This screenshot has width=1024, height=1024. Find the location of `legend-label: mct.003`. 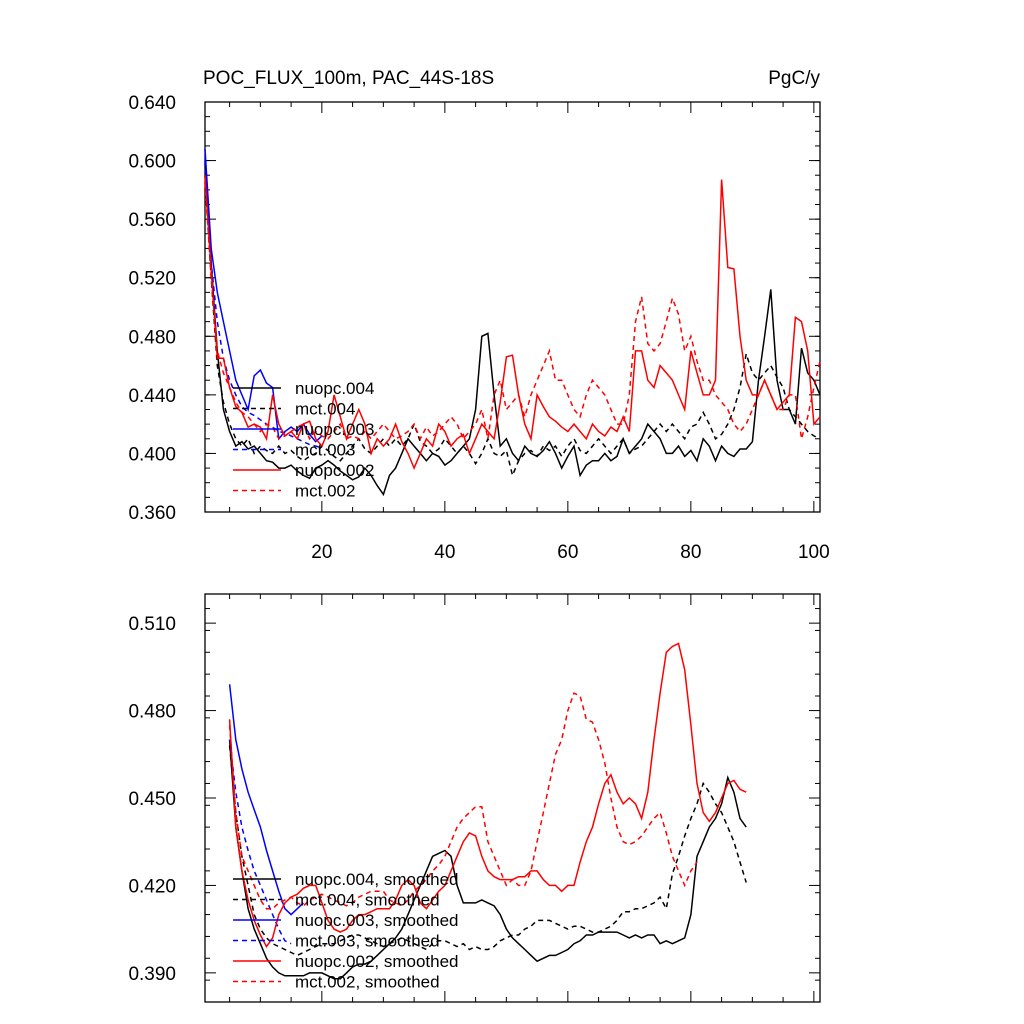

legend-label: mct.003 is located at coordinates (325, 450).